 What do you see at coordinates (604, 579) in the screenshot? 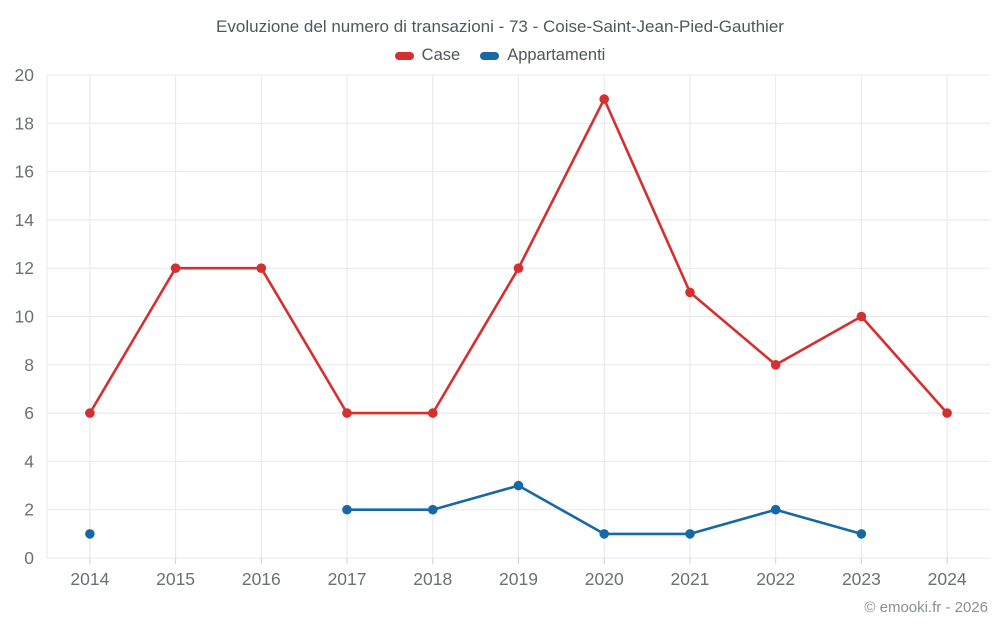
I see `x-tick-label: 2020` at bounding box center [604, 579].